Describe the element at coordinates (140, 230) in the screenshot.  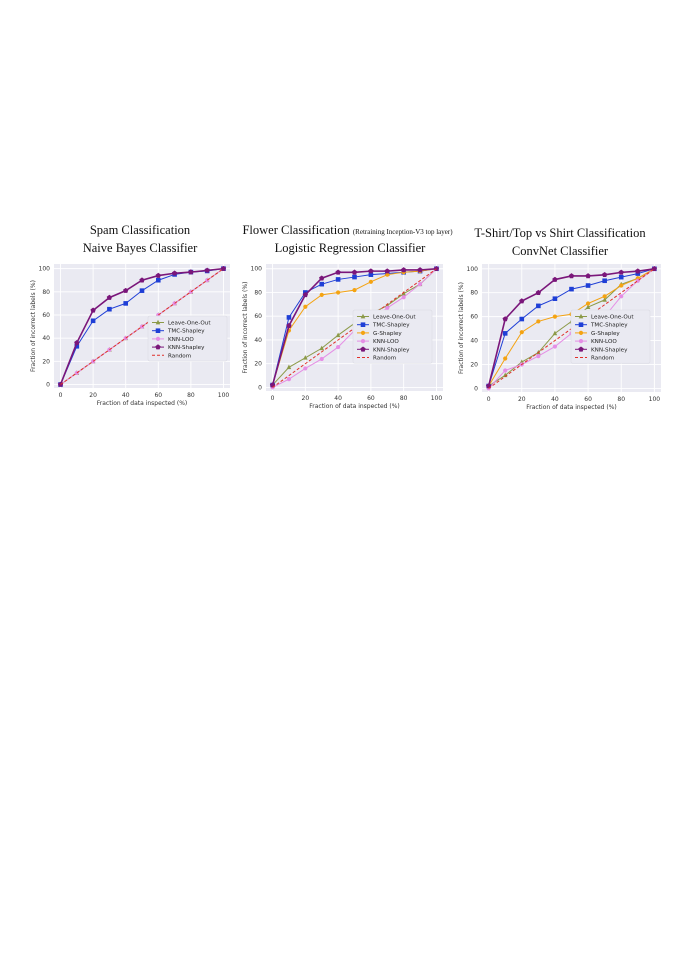
I see `chart-title: Spam Classification` at that location.